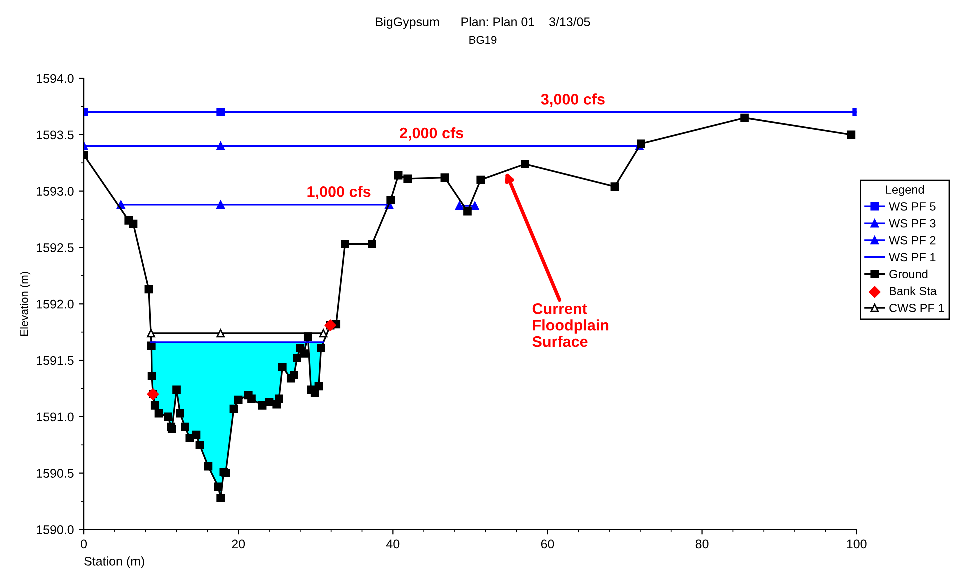 The height and width of the screenshot is (586, 966). I want to click on legend-label: CWS PF 1, so click(917, 308).